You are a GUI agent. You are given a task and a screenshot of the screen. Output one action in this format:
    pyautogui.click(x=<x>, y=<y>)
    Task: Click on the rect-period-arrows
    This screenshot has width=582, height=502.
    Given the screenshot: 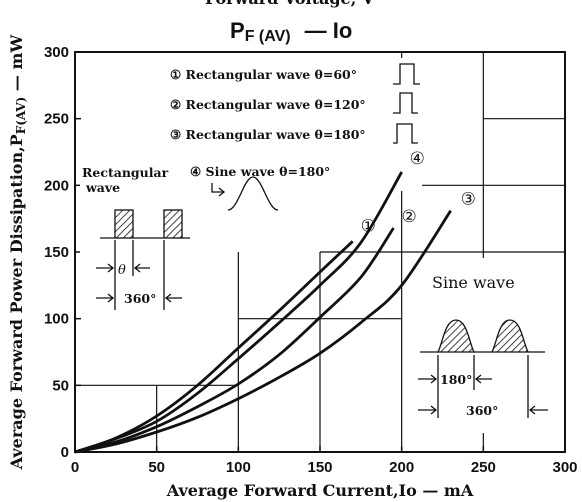 What is the action you would take?
    pyautogui.click(x=139, y=293)
    